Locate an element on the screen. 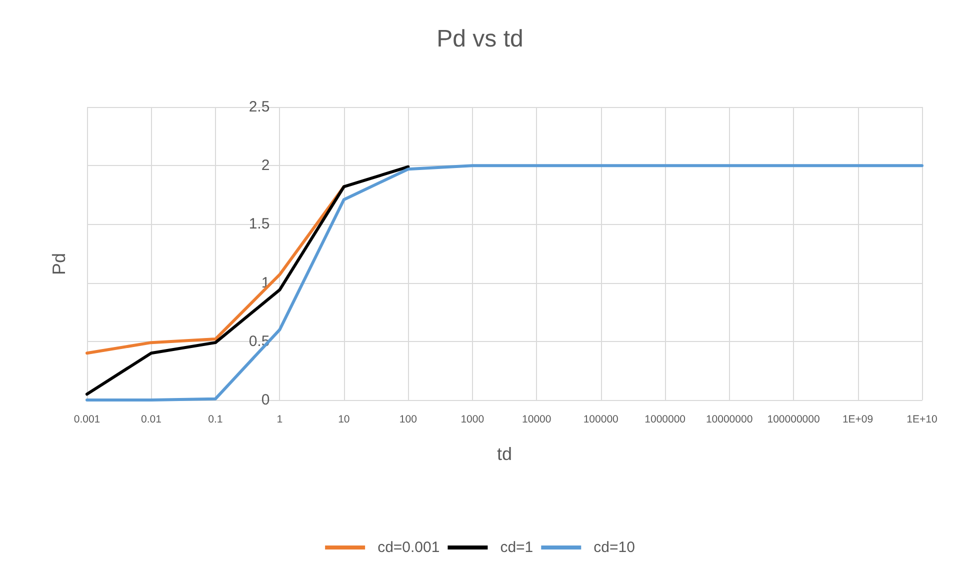 The height and width of the screenshot is (578, 960). x-tick-label: 1E+09 is located at coordinates (858, 420).